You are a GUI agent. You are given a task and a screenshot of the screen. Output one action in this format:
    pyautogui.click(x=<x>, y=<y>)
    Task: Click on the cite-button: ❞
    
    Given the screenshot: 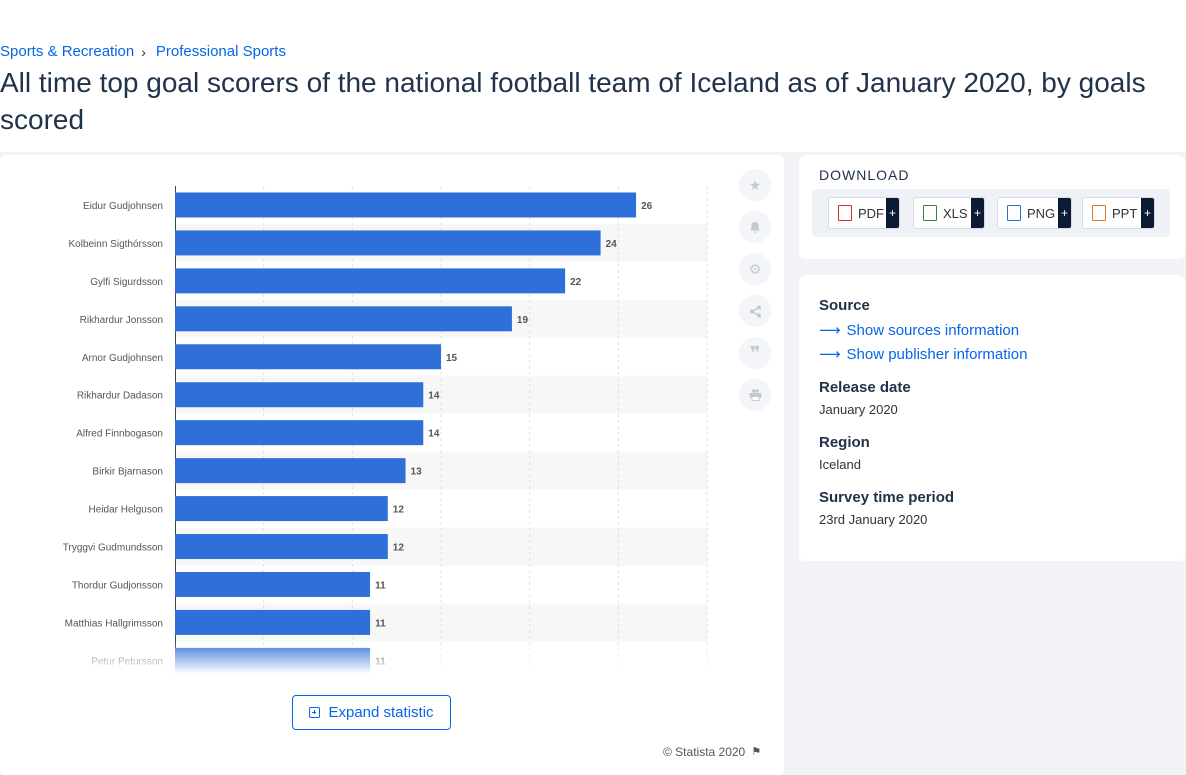 What is the action you would take?
    pyautogui.click(x=755, y=353)
    